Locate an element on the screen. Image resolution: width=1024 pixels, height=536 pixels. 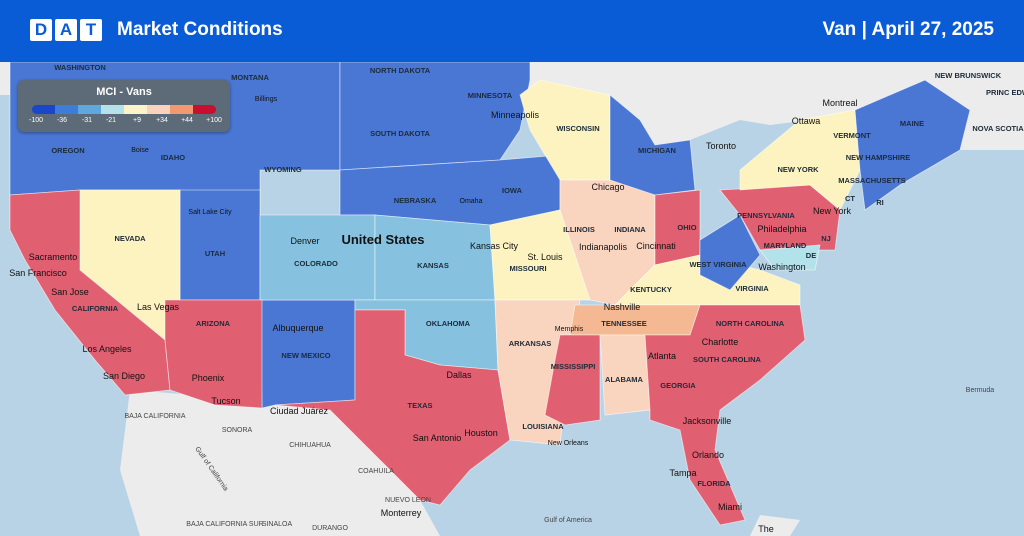
state-arizona is located at coordinates (213, 354).